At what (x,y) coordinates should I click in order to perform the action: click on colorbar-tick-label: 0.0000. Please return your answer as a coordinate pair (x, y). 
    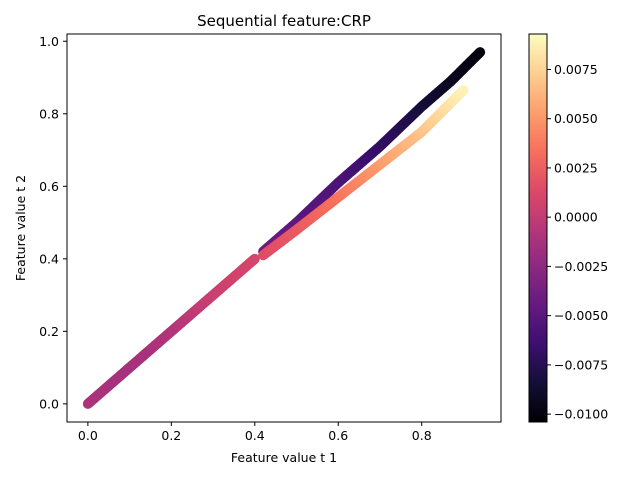
    Looking at the image, I should click on (576, 217).